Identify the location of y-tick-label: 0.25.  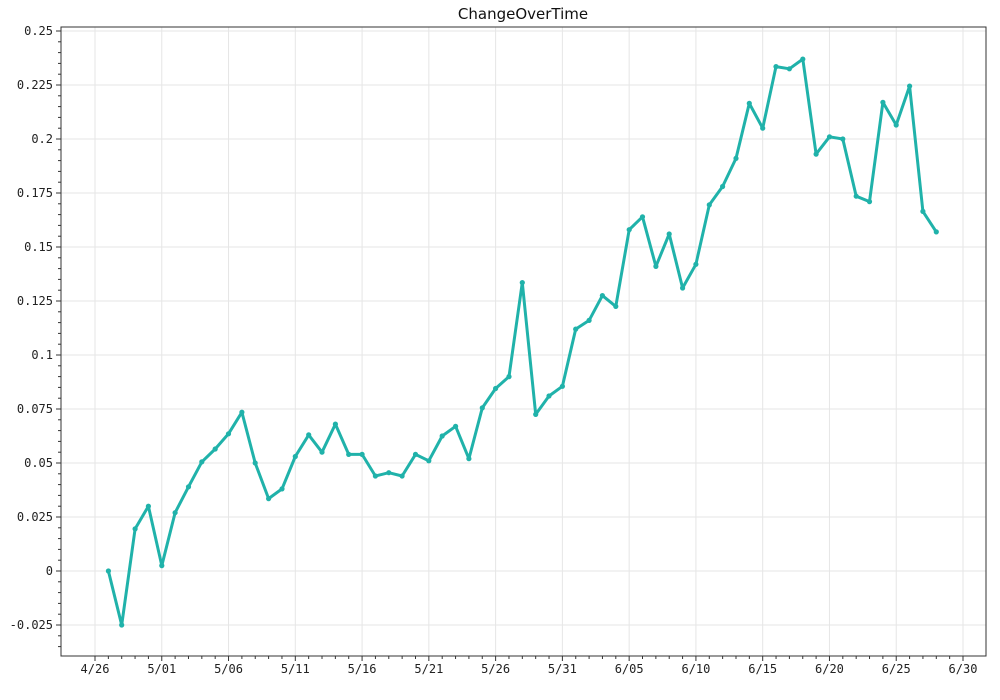
(38, 31).